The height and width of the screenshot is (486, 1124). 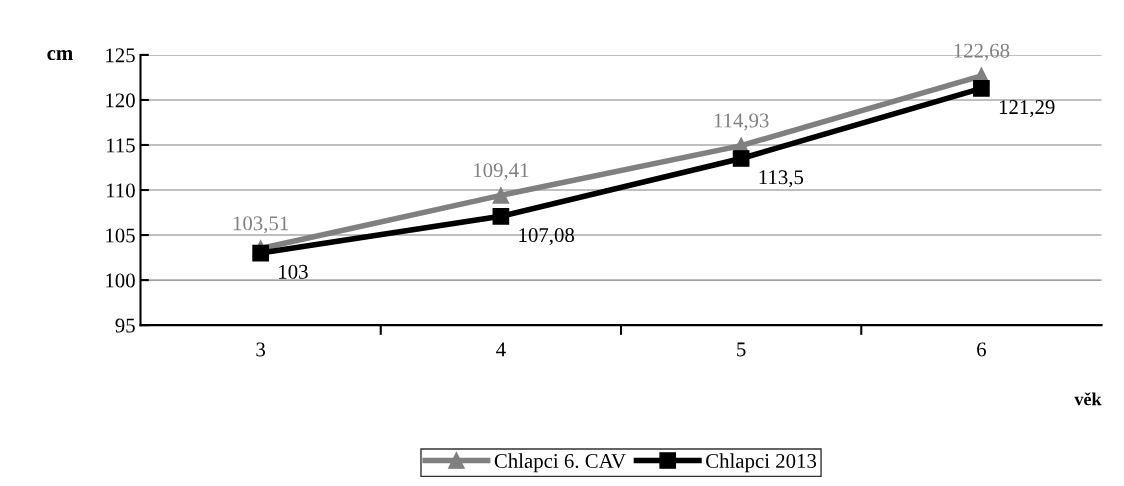 I want to click on y-tick-label: 105, so click(x=120, y=235).